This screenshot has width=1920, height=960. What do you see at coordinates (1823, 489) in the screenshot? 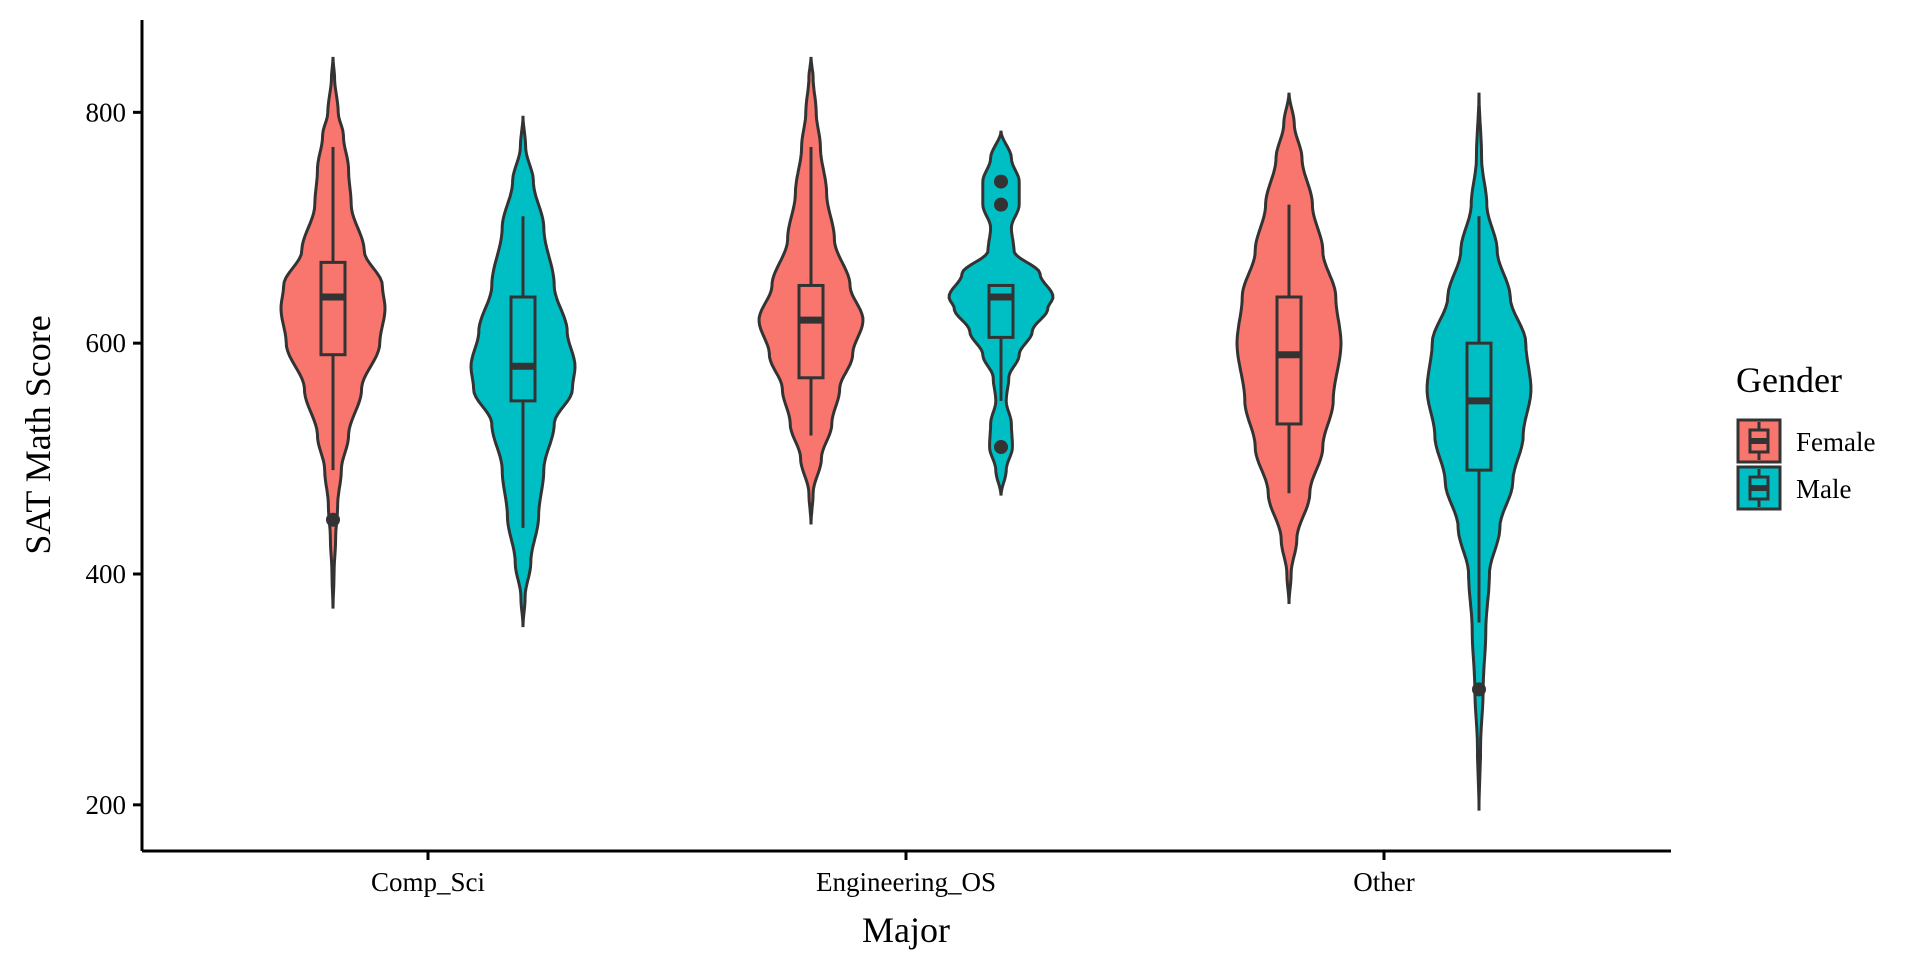
I see `legend-label-male: Male` at bounding box center [1823, 489].